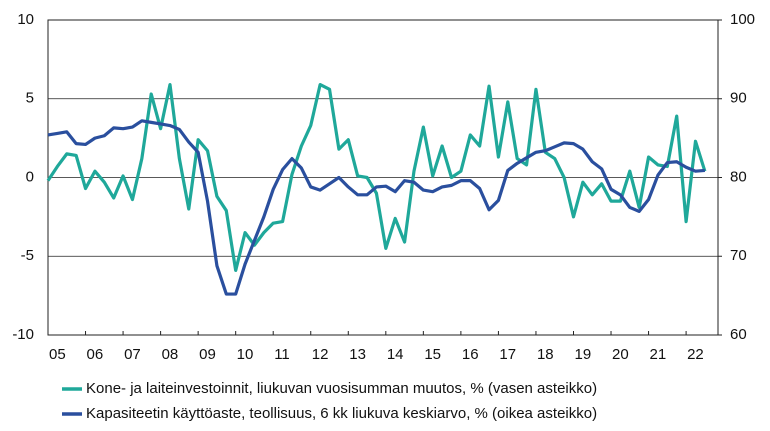 Image resolution: width=770 pixels, height=431 pixels. I want to click on x-tick-label: 15, so click(432, 354).